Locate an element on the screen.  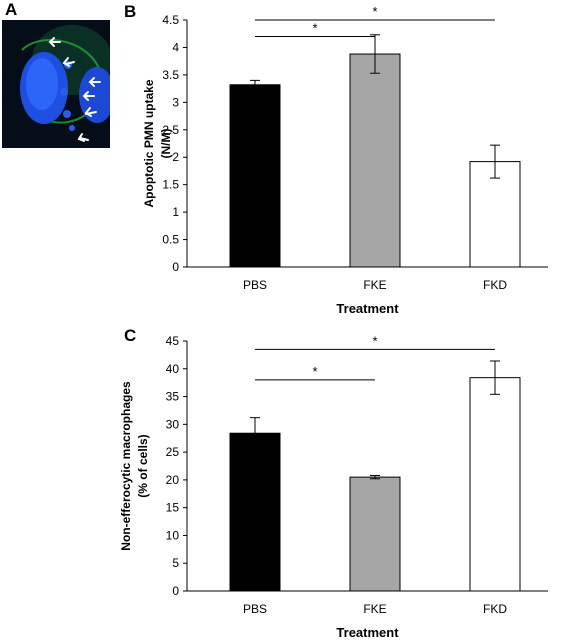
y-tick-label: 35 is located at coordinates (173, 397).